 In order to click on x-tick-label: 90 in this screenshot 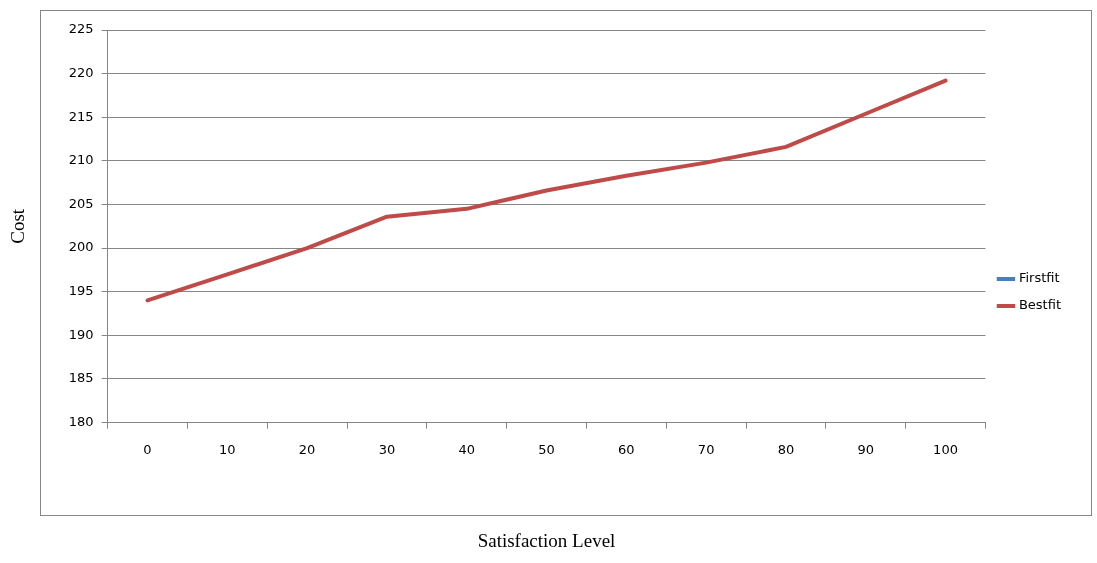, I will do `click(865, 449)`.